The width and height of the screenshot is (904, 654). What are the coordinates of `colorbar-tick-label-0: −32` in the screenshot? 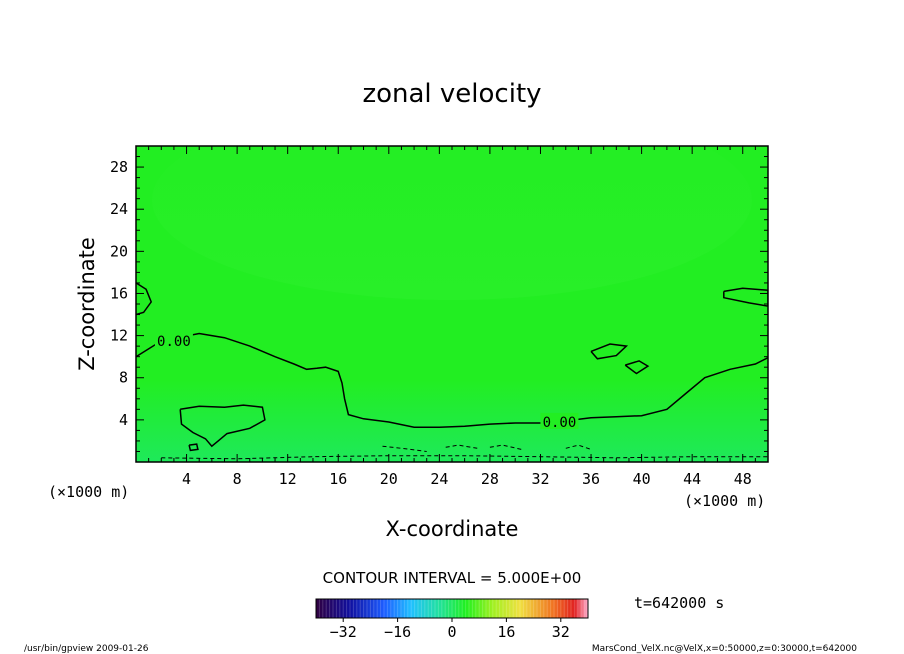 It's located at (343, 632).